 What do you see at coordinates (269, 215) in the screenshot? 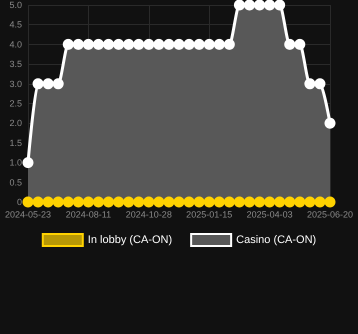
I see `x-tick-label: 2025-04-03` at bounding box center [269, 215].